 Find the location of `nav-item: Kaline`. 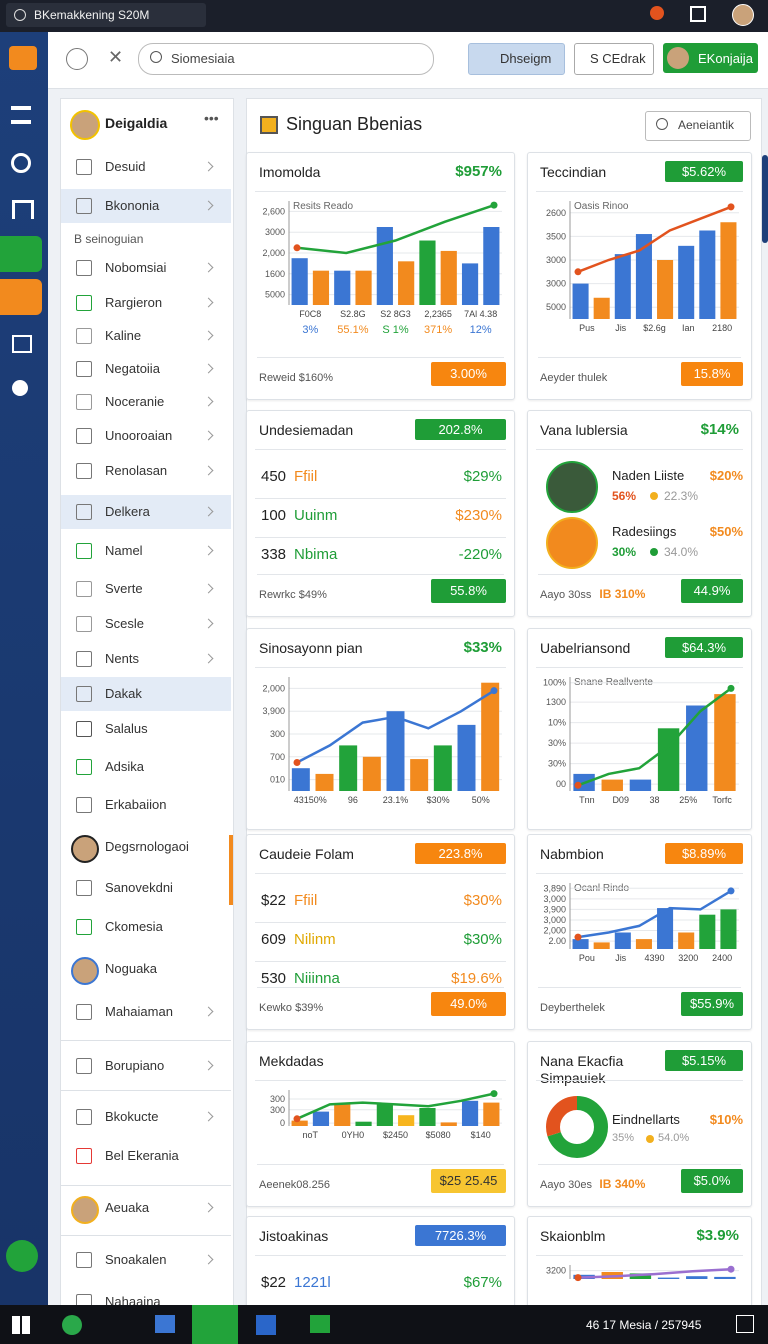

nav-item: Kaline is located at coordinates (123, 335).